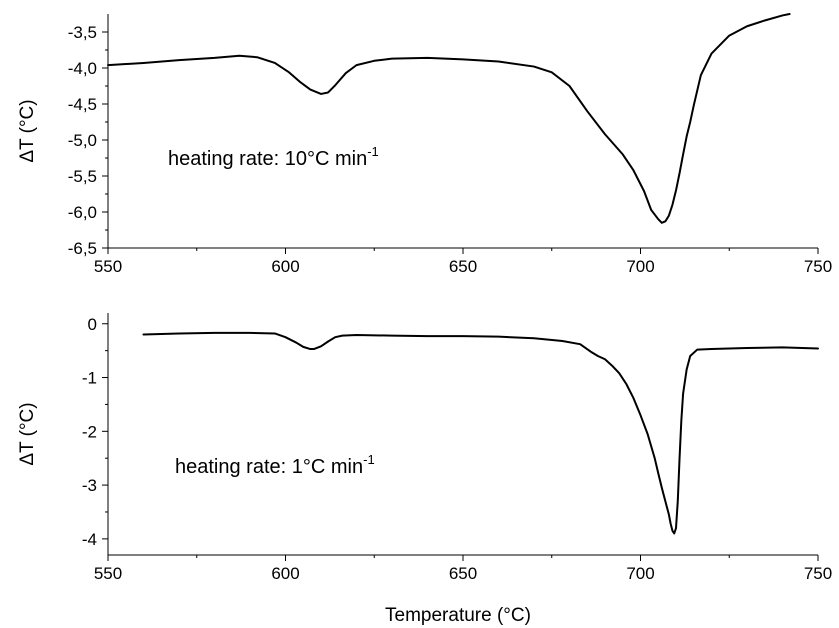 The width and height of the screenshot is (839, 628). I want to click on bottom-x-tick-label: 650, so click(463, 573).